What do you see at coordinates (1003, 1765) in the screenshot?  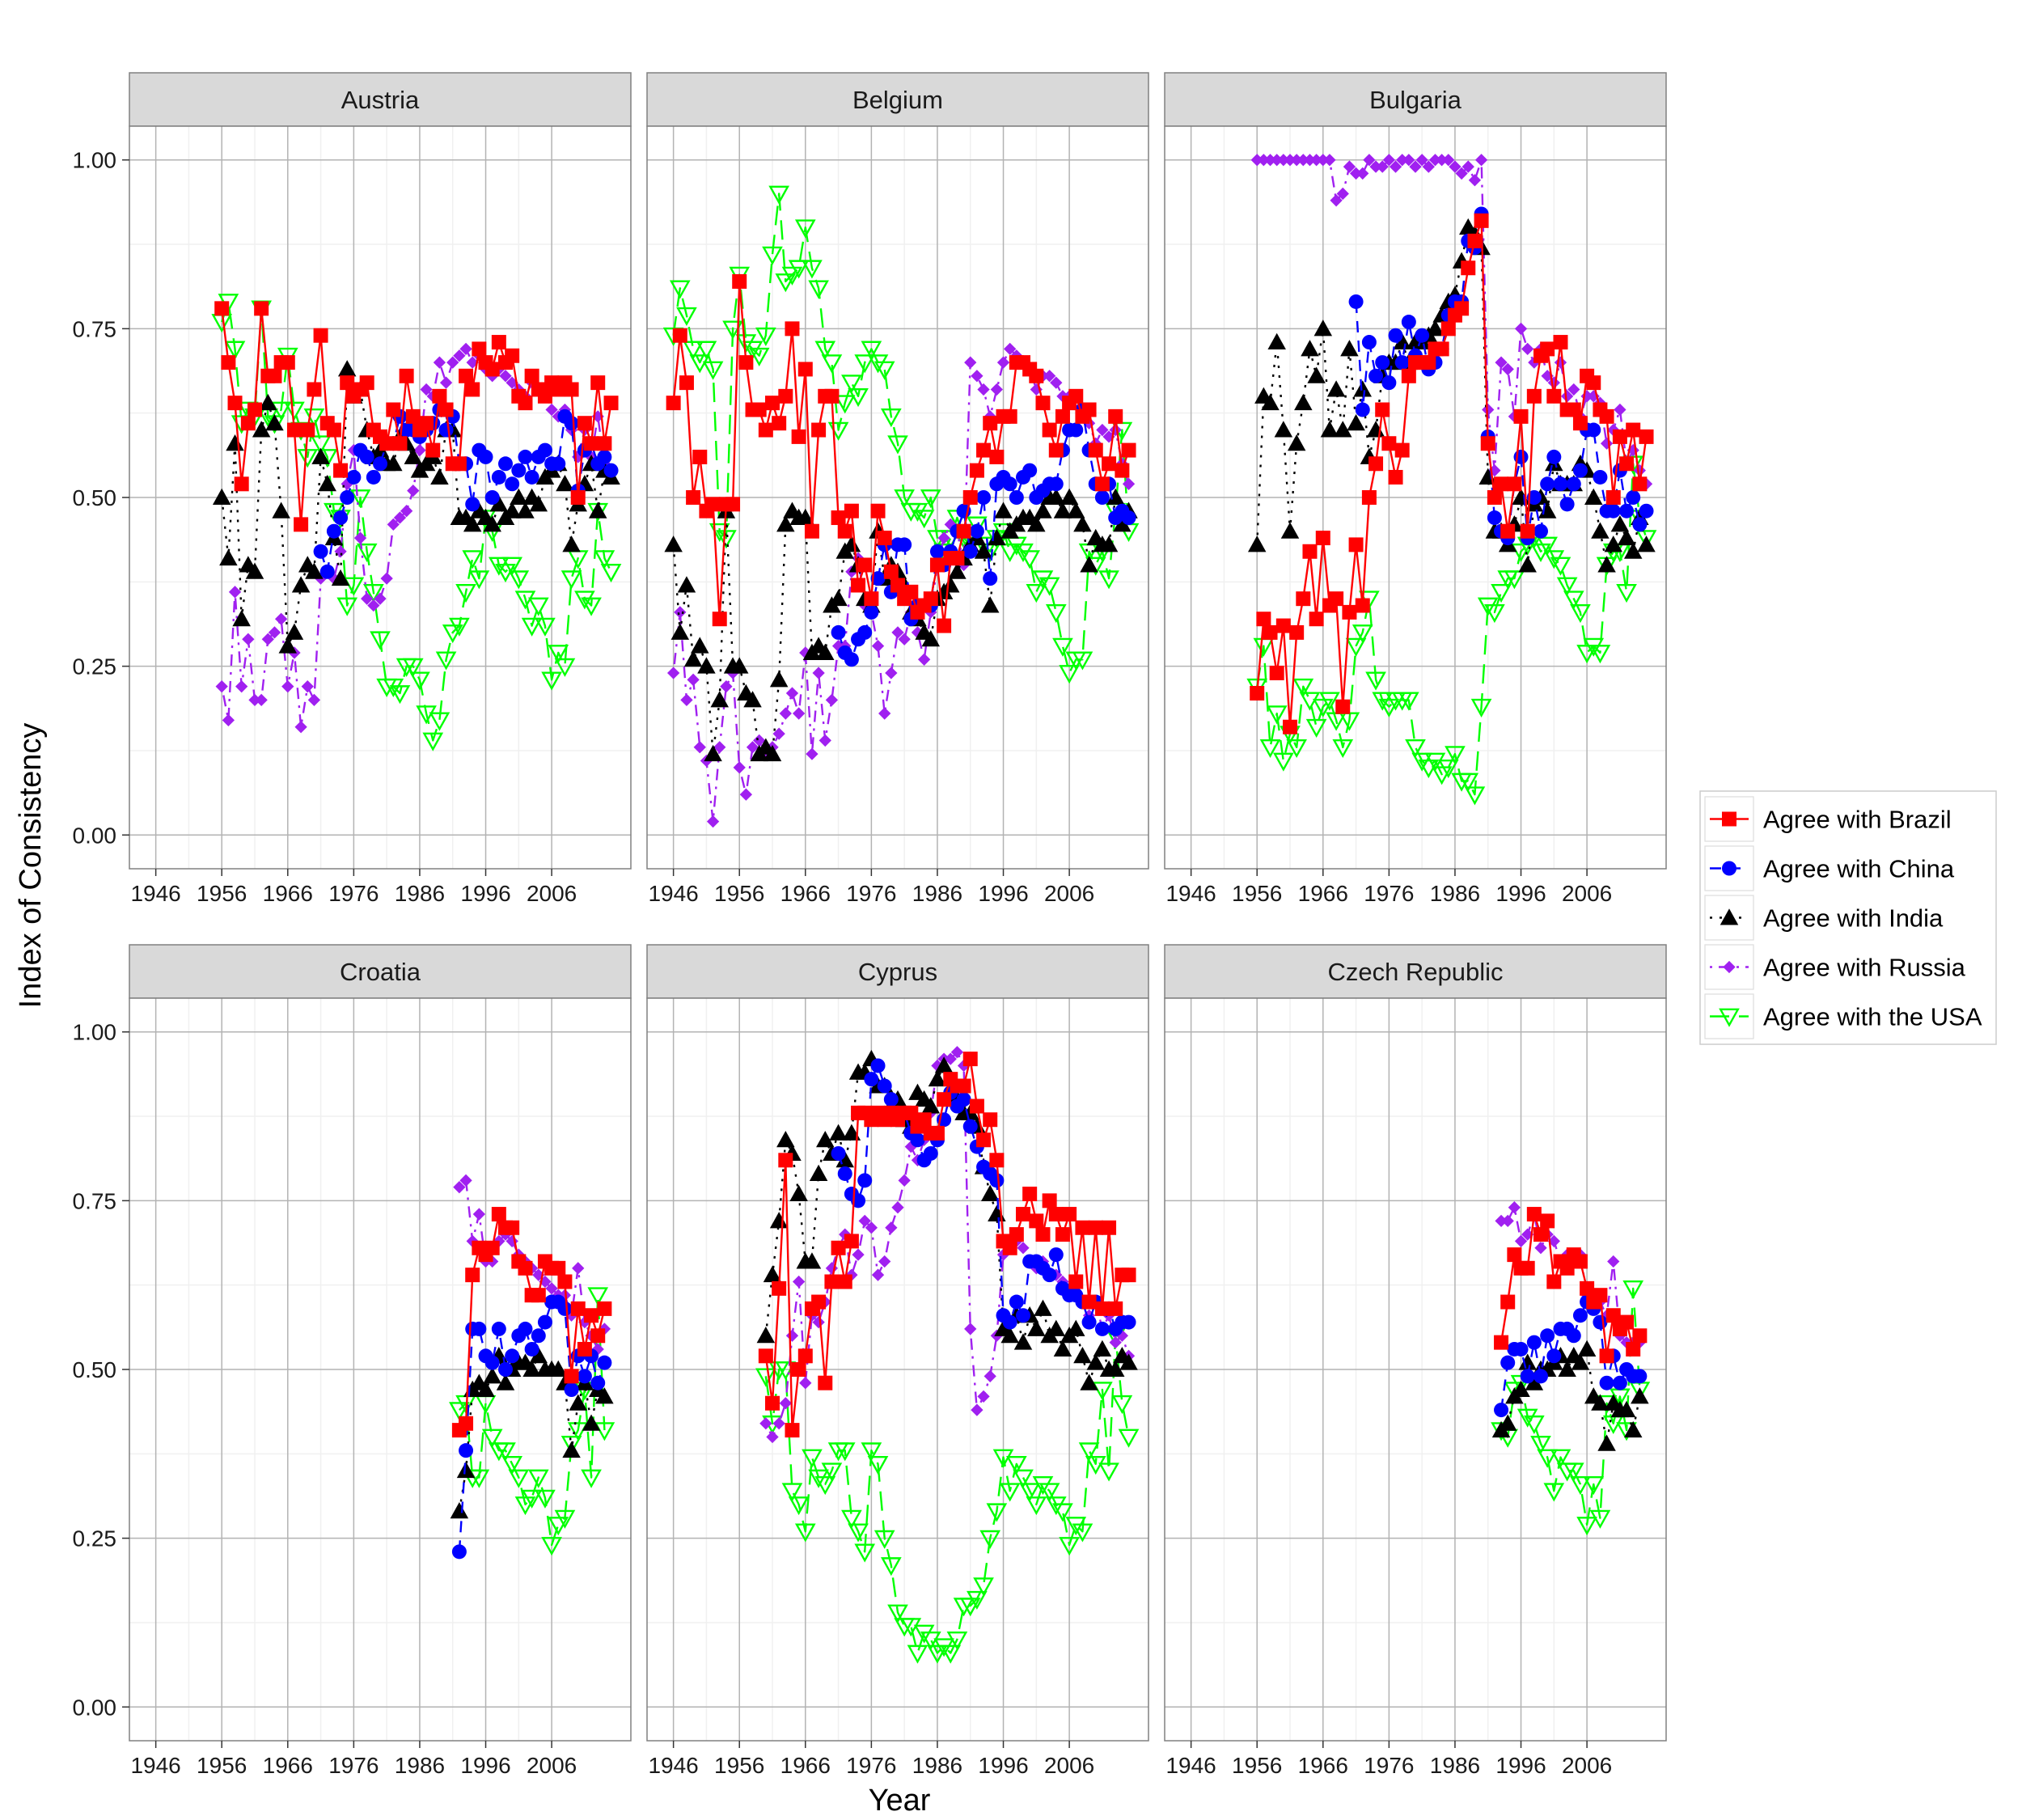 I see `x-tick-label: 1996` at bounding box center [1003, 1765].